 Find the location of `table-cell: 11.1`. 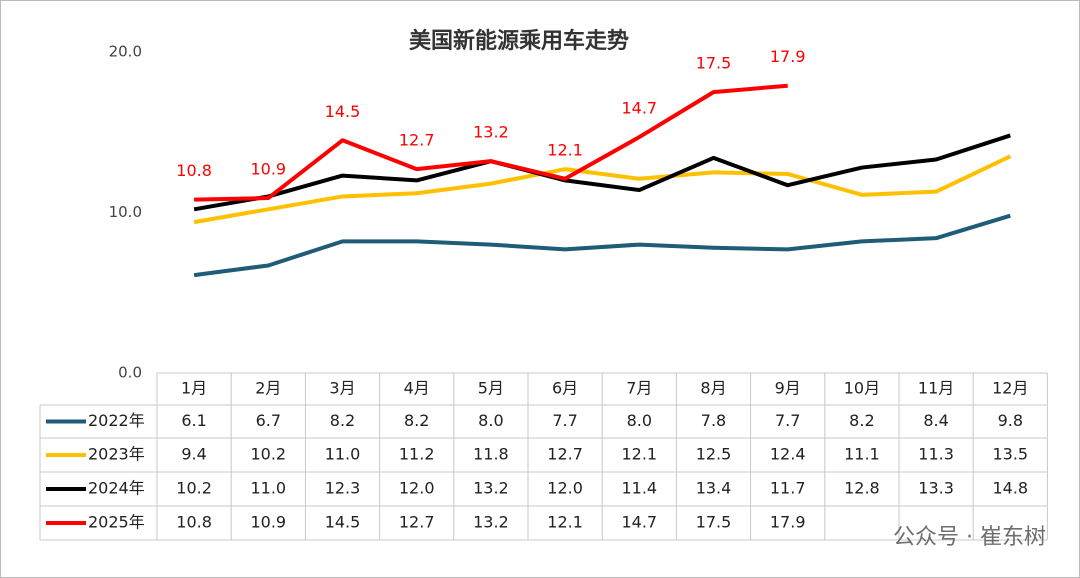

table-cell: 11.1 is located at coordinates (862, 454).